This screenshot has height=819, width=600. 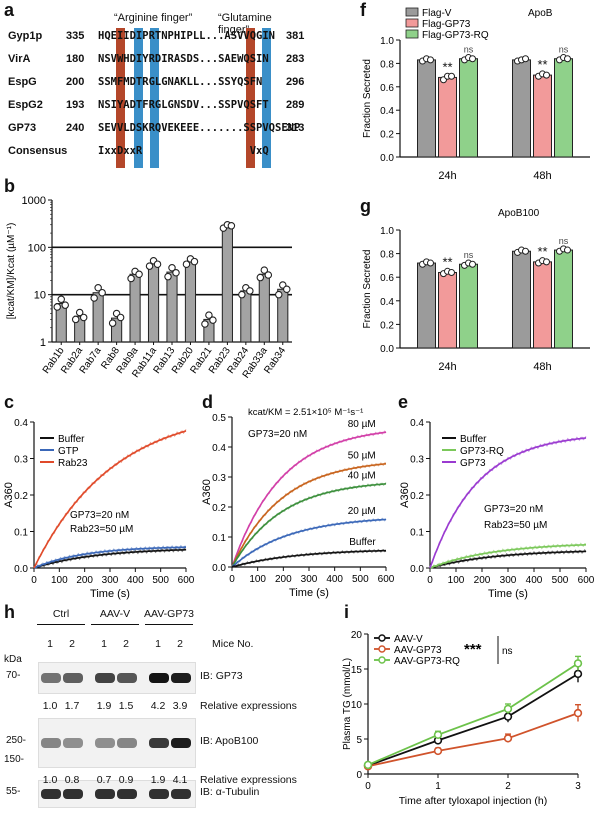 I want to click on y-tick-label: 5, so click(x=359, y=740).